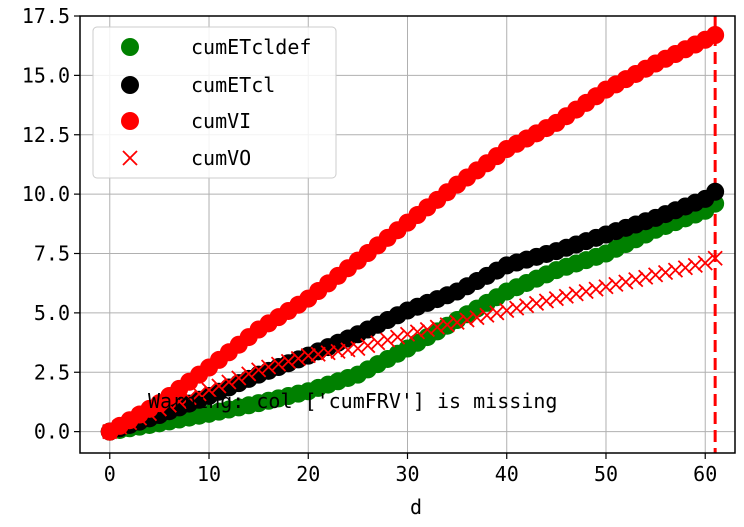 This screenshot has height=527, width=744. What do you see at coordinates (46, 135) in the screenshot?
I see `y-tick-label: 12.5` at bounding box center [46, 135].